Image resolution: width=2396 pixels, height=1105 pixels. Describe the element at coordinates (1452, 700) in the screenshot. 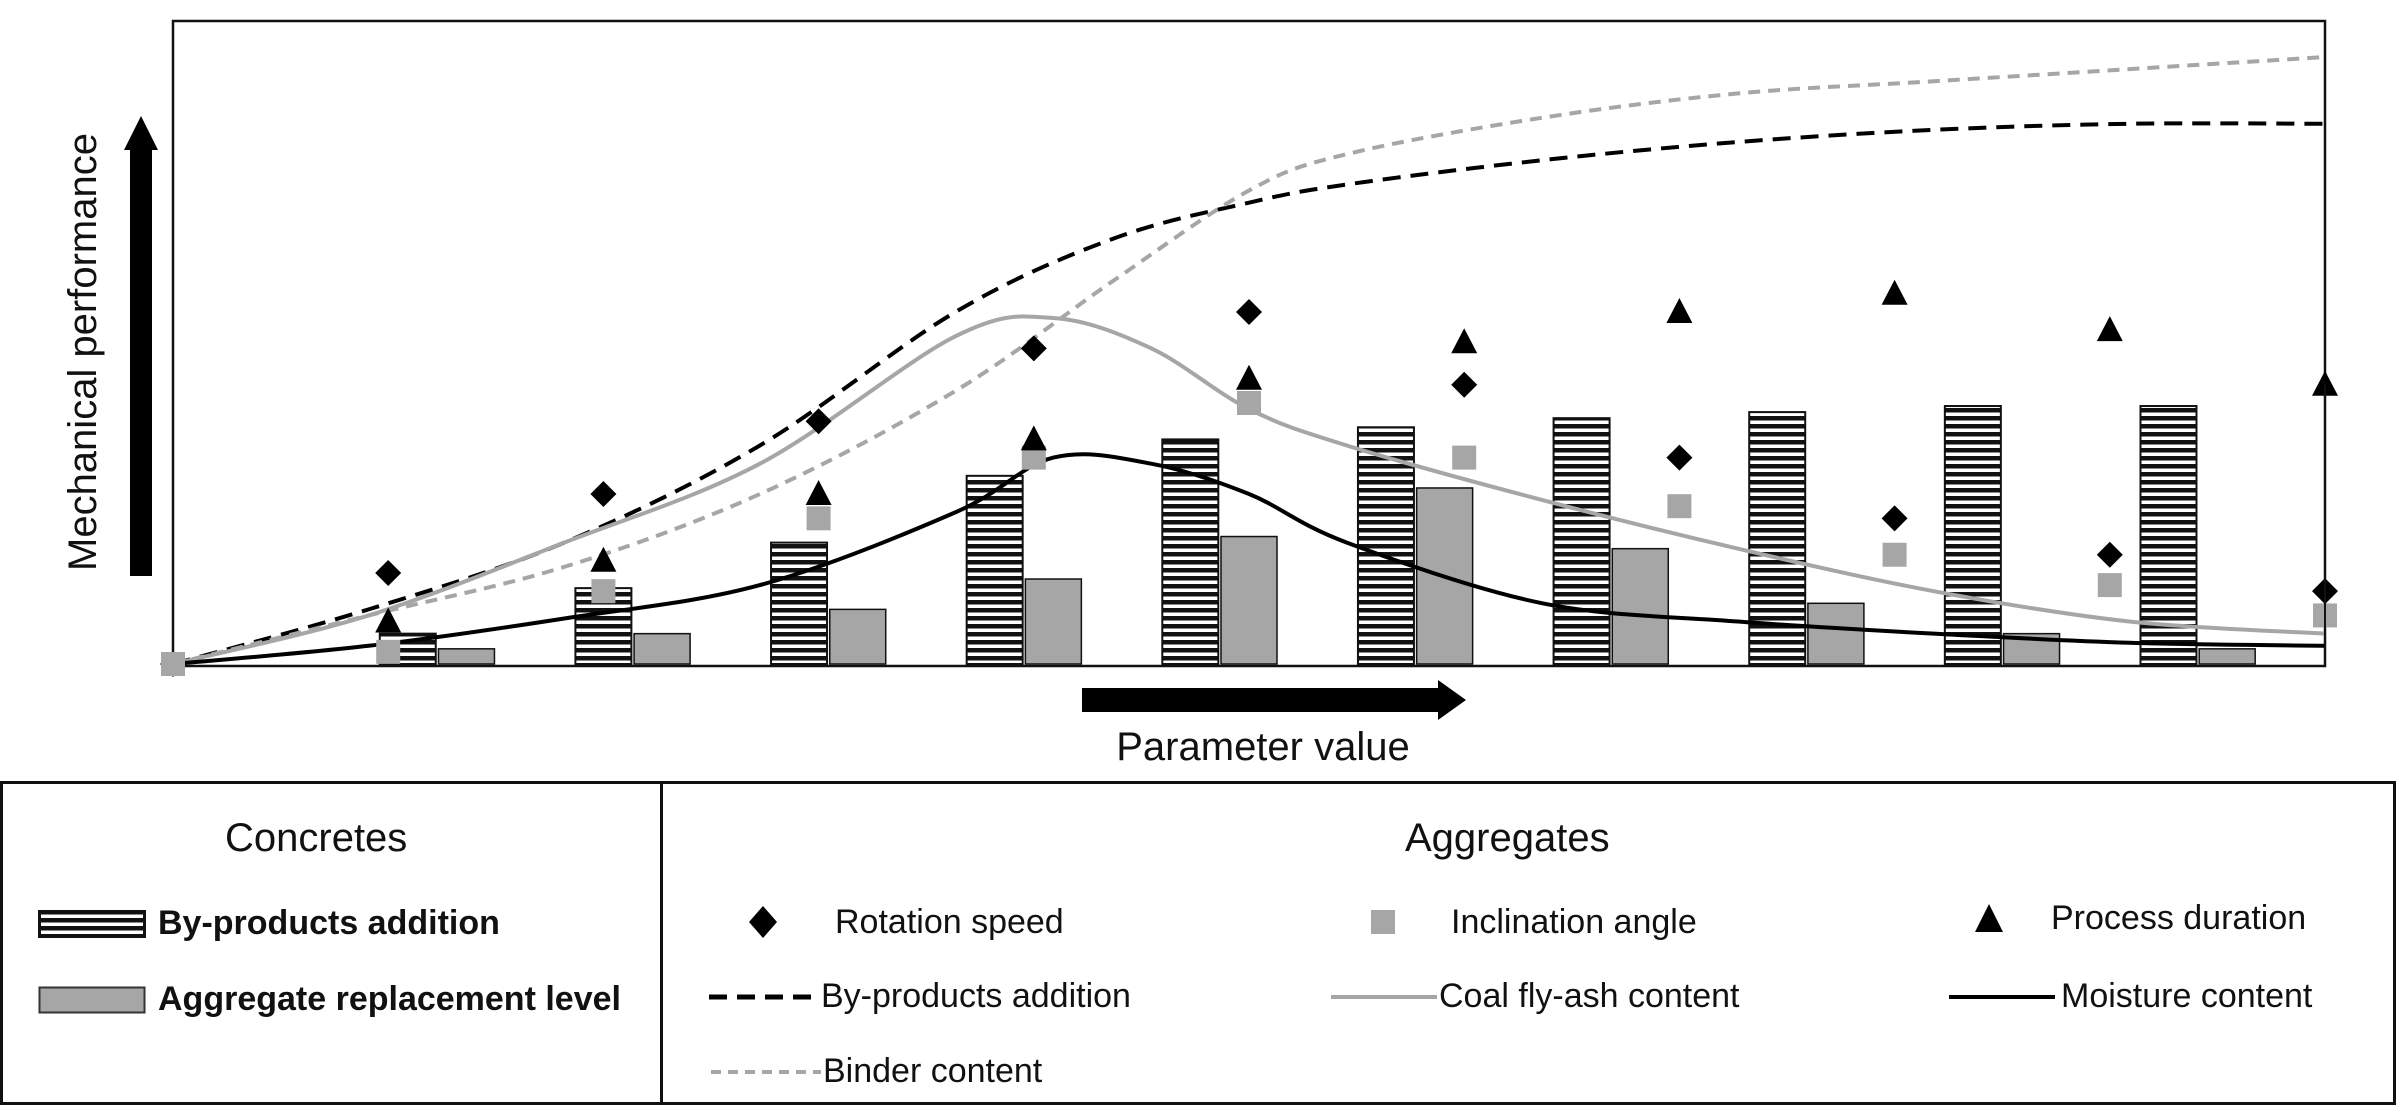

I see `x-axis-arrow-head` at that location.